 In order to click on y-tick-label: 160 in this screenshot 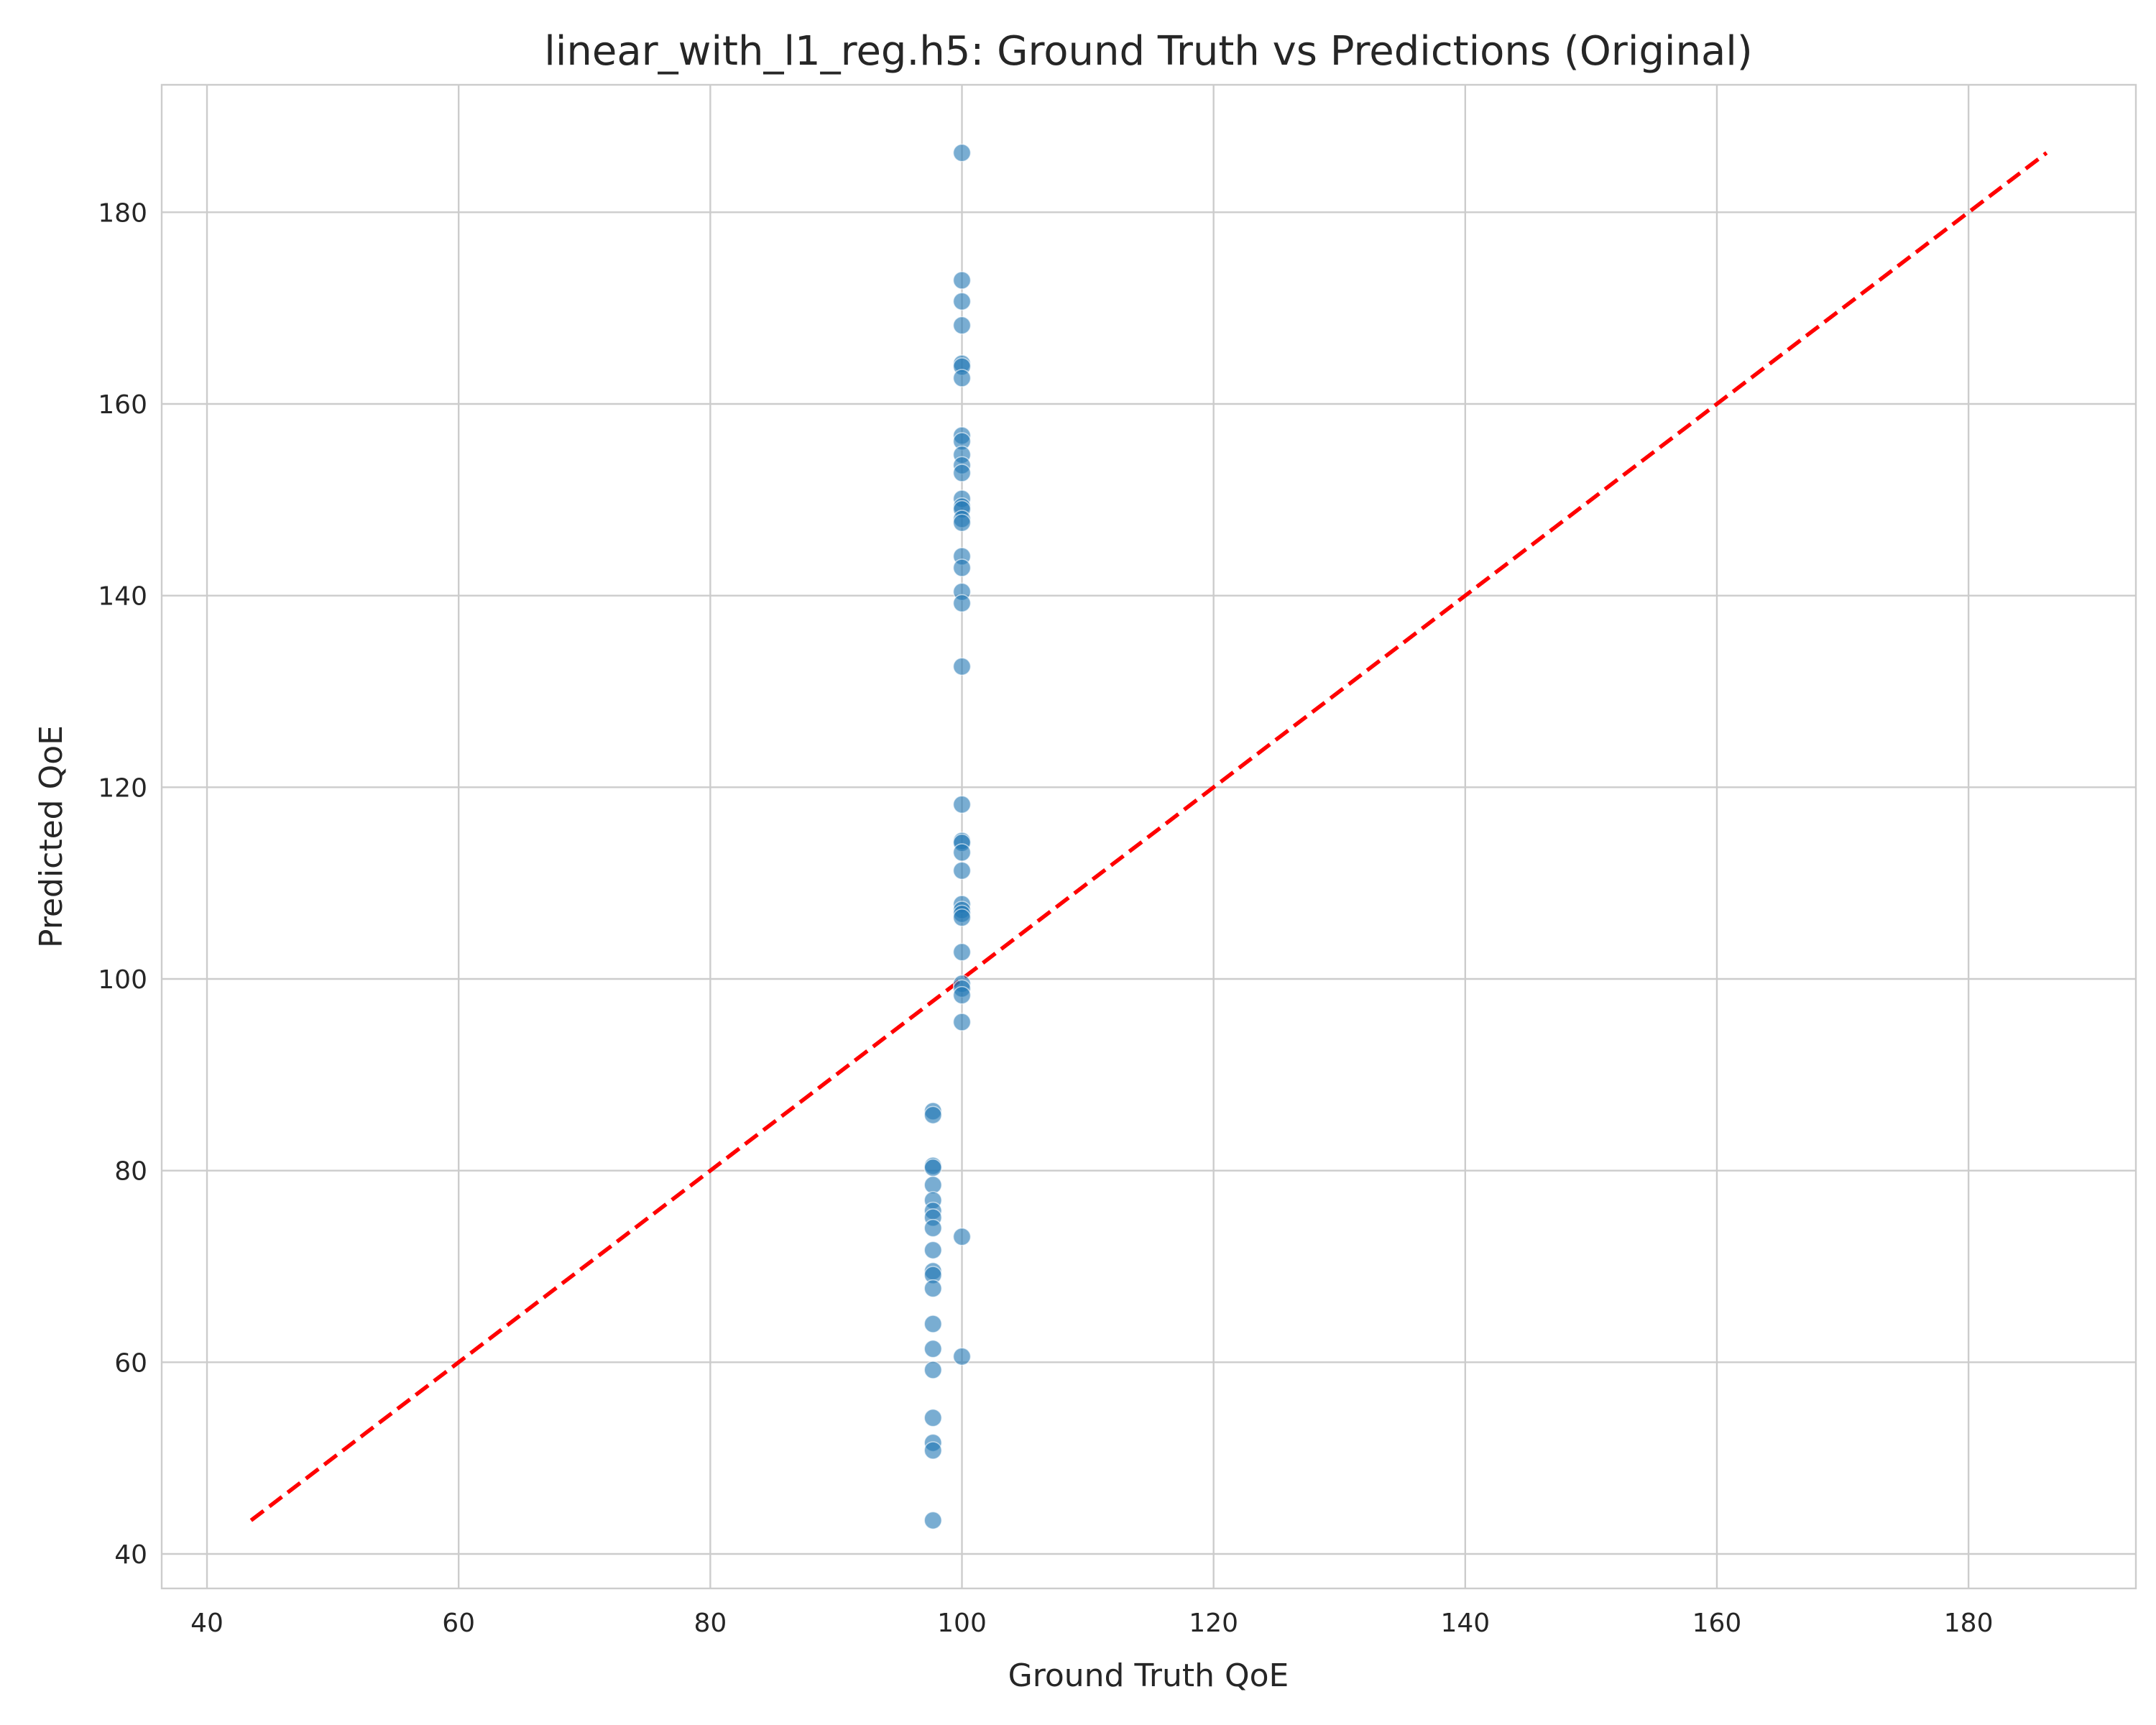, I will do `click(123, 405)`.